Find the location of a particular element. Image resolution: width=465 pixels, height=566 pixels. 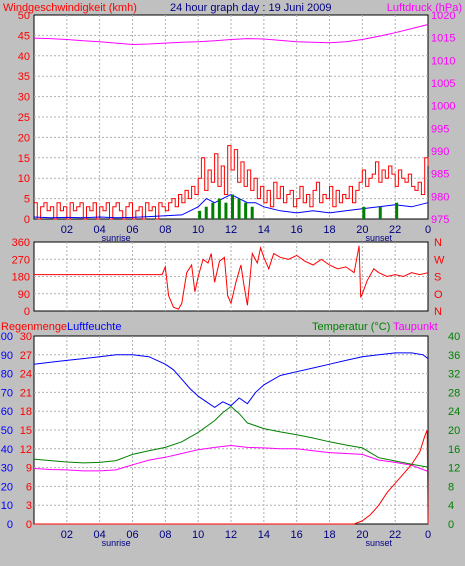

rain-y-tick: 27 is located at coordinates (26, 356).